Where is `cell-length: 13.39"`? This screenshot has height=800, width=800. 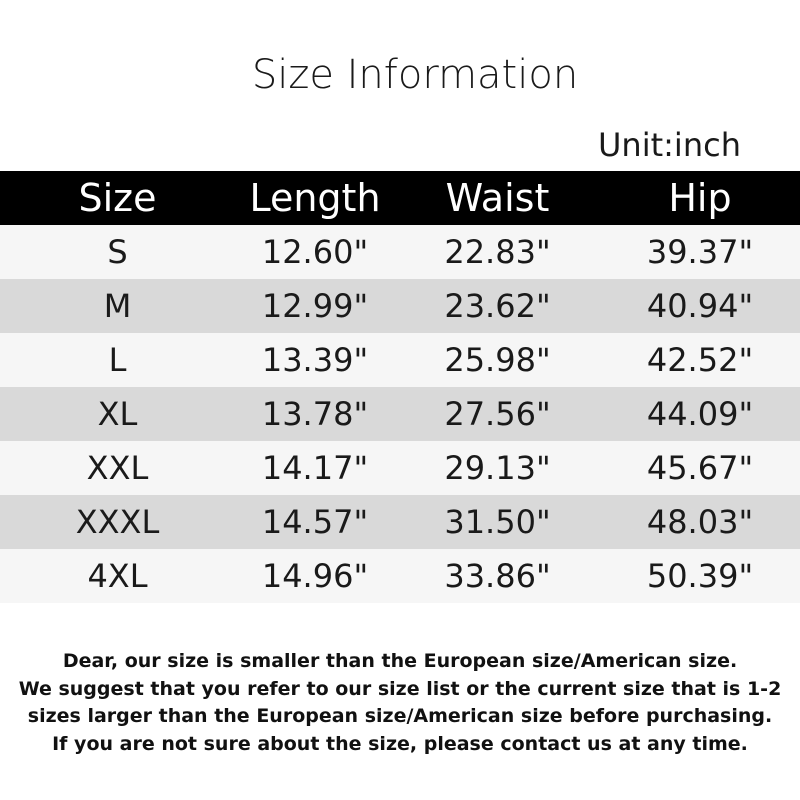 cell-length: 13.39" is located at coordinates (315, 360).